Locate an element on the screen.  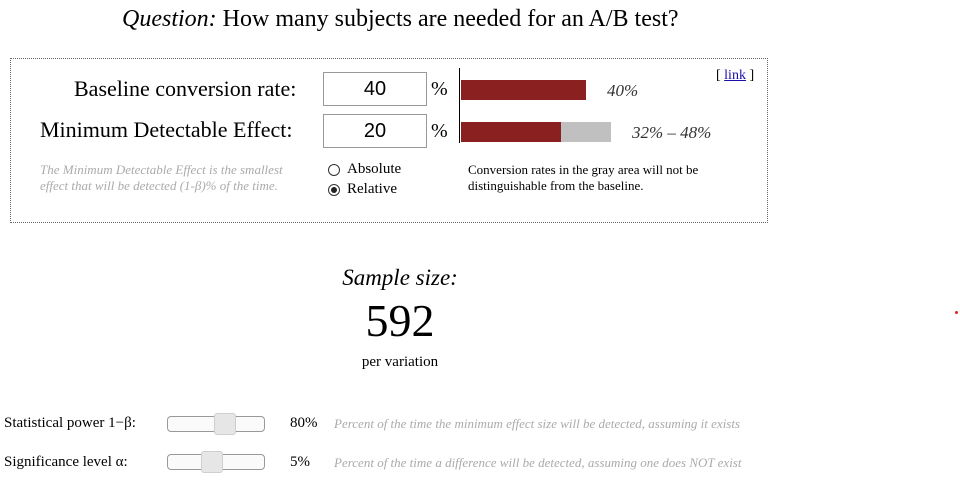
radio-relative: Relative is located at coordinates (362, 189).